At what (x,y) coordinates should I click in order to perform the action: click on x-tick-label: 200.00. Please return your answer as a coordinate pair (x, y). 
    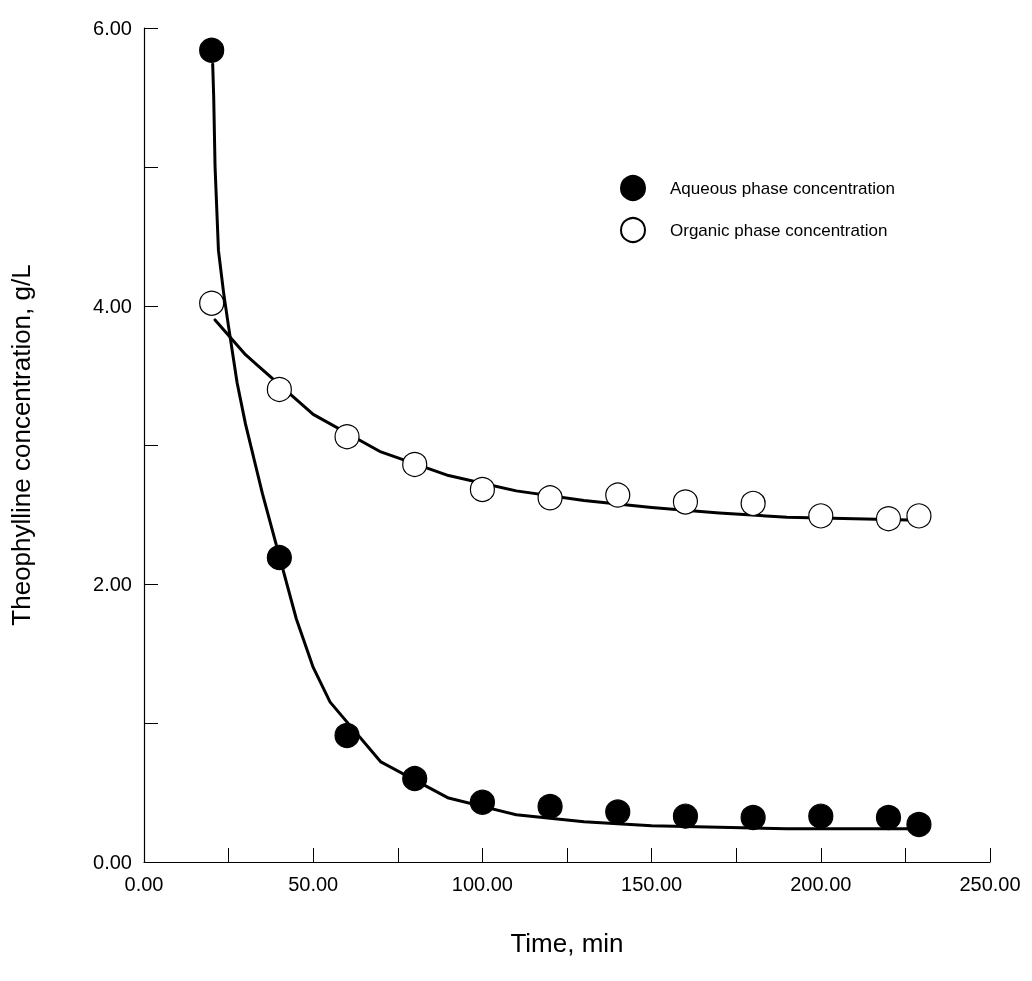
    Looking at the image, I should click on (821, 884).